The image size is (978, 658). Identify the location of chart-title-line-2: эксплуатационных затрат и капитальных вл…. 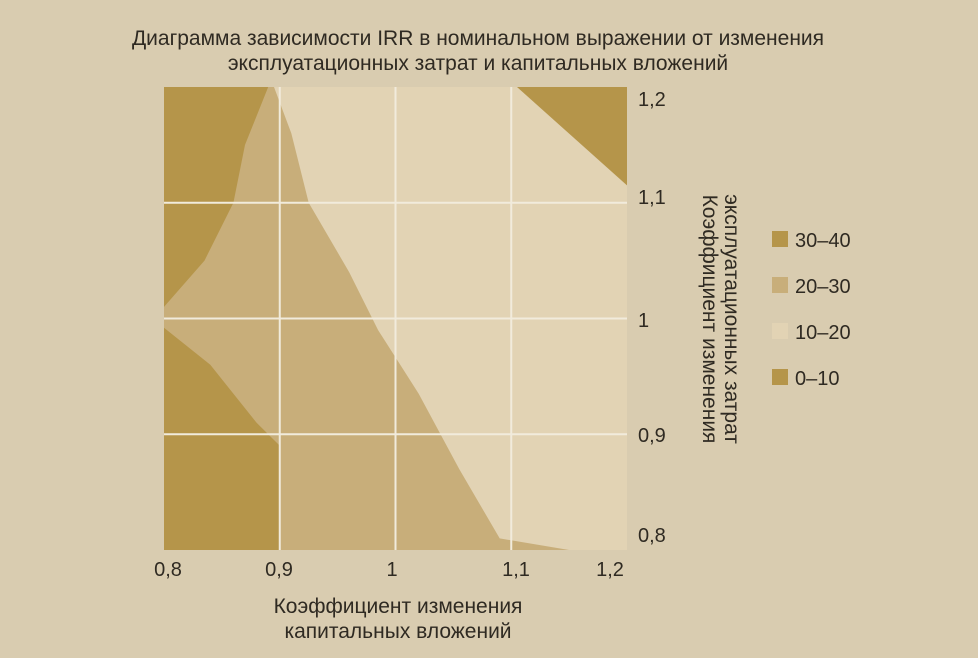
(478, 63).